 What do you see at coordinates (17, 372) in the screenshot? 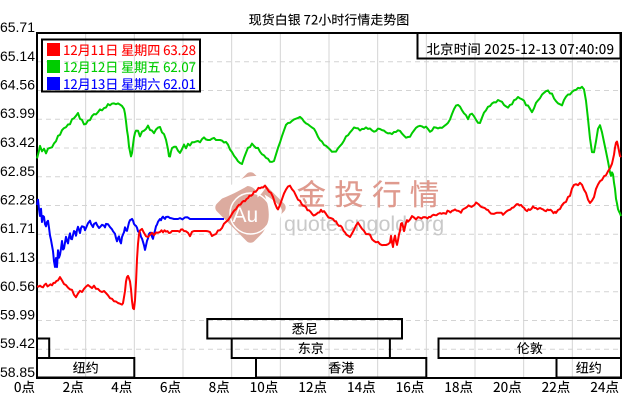
I see `svg-text: 58.85` at bounding box center [17, 372].